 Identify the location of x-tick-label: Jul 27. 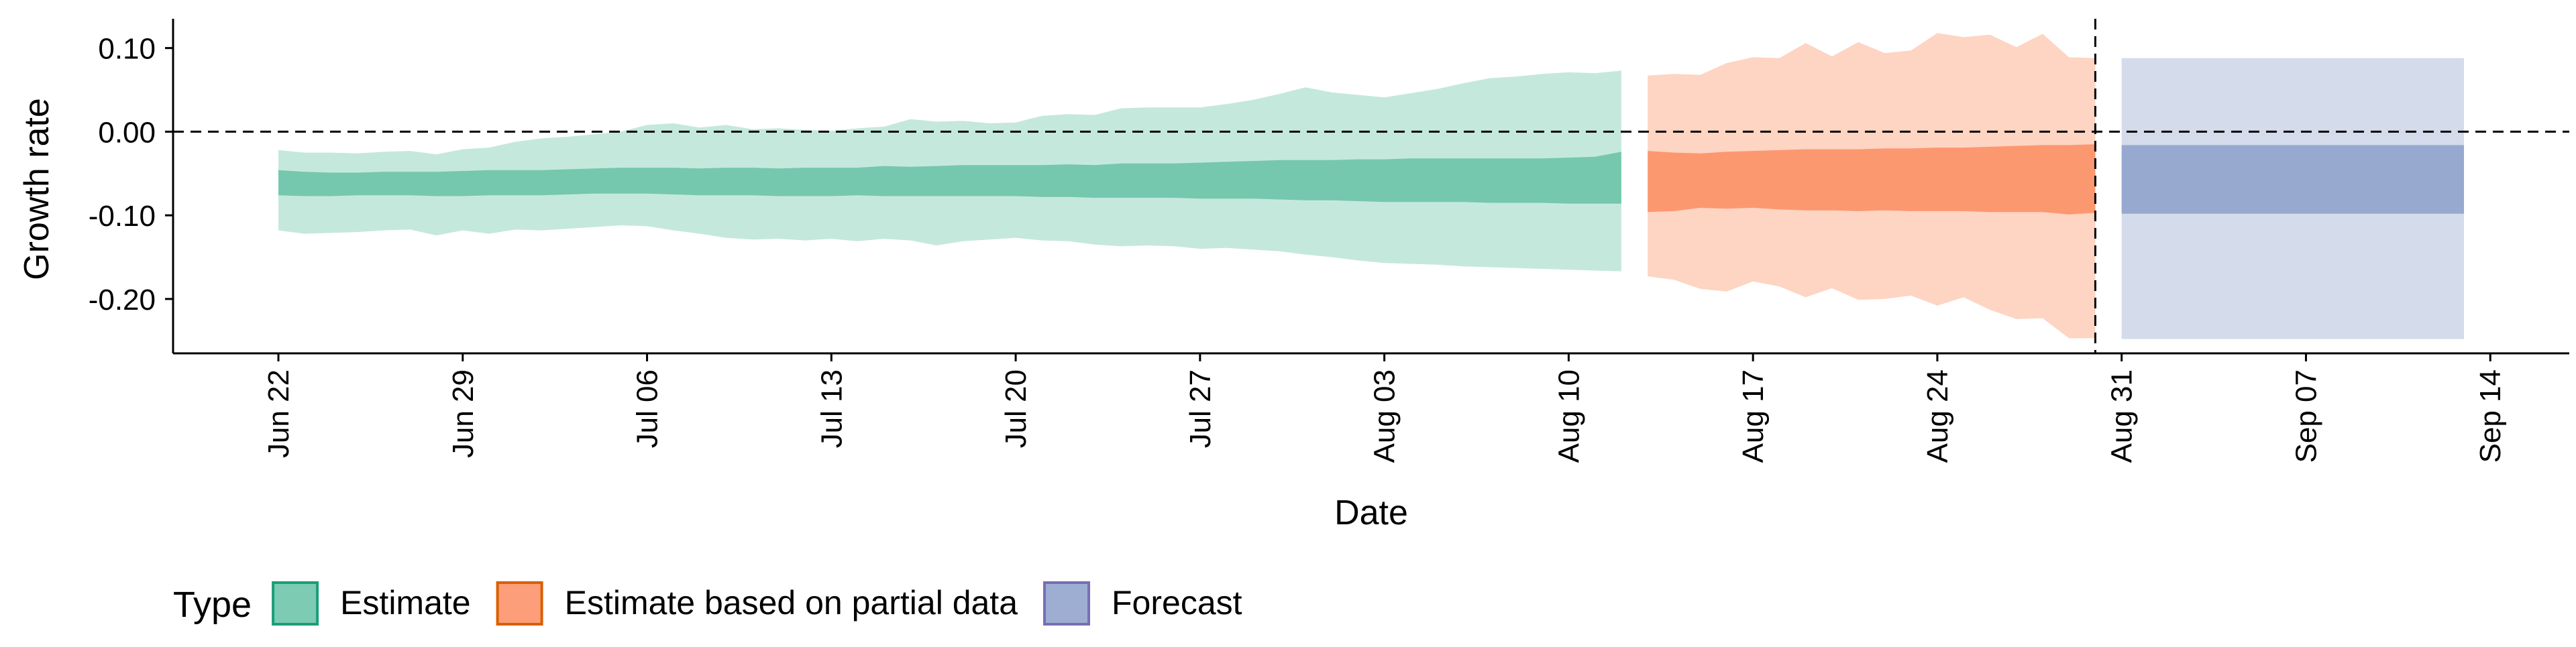
(1200, 408).